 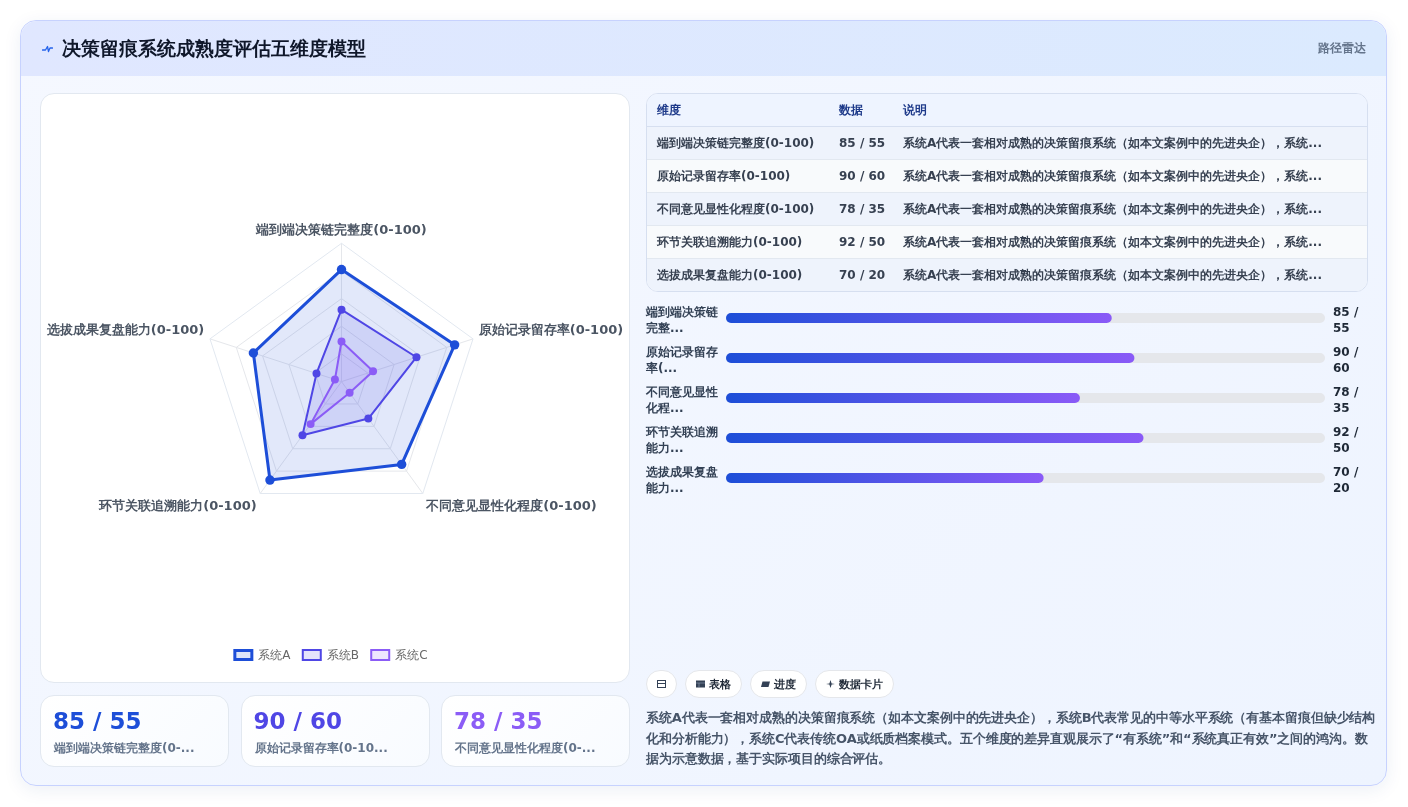 I want to click on data-label: 92 / 50, so click(x=1346, y=440).